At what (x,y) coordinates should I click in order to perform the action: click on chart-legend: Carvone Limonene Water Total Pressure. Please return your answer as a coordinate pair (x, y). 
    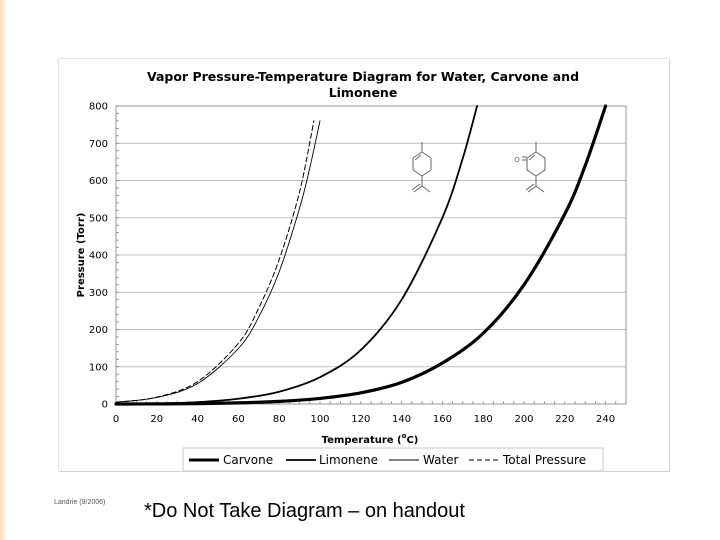
    Looking at the image, I should click on (393, 459).